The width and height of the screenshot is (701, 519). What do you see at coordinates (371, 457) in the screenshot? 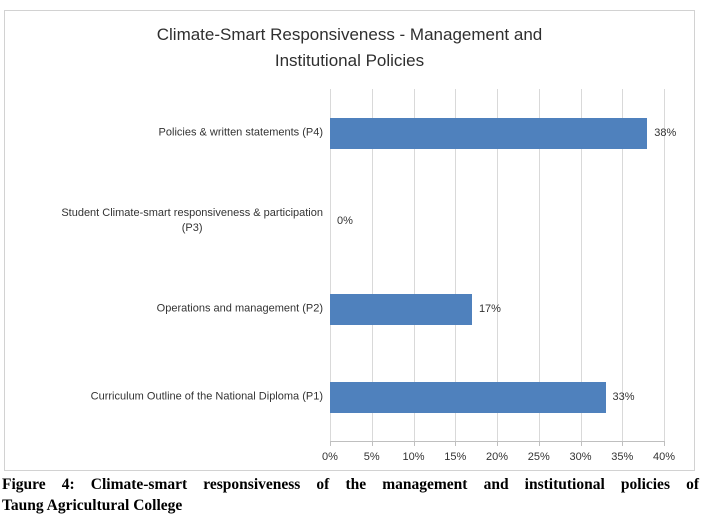
I see `x-tick-label: 5%` at bounding box center [371, 457].